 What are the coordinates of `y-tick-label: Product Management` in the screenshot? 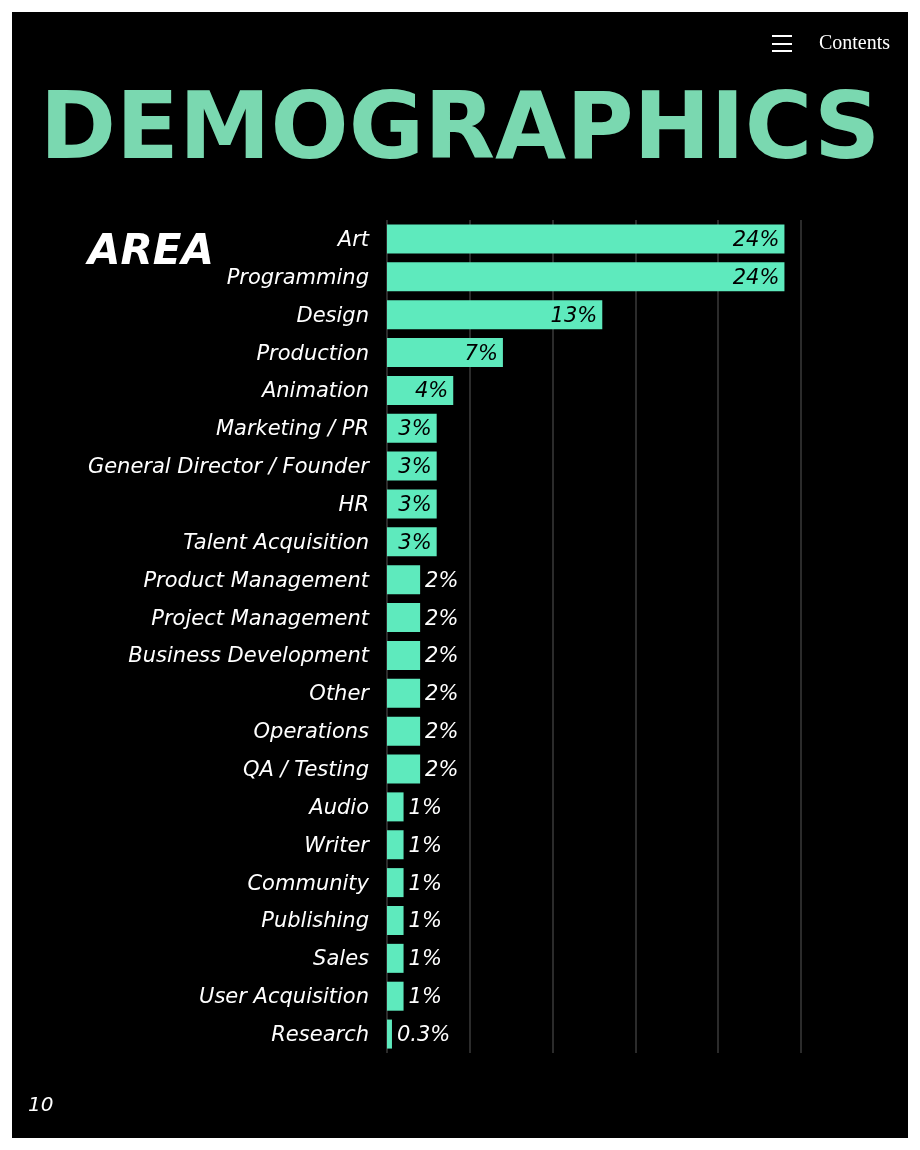 It's located at (256, 579).